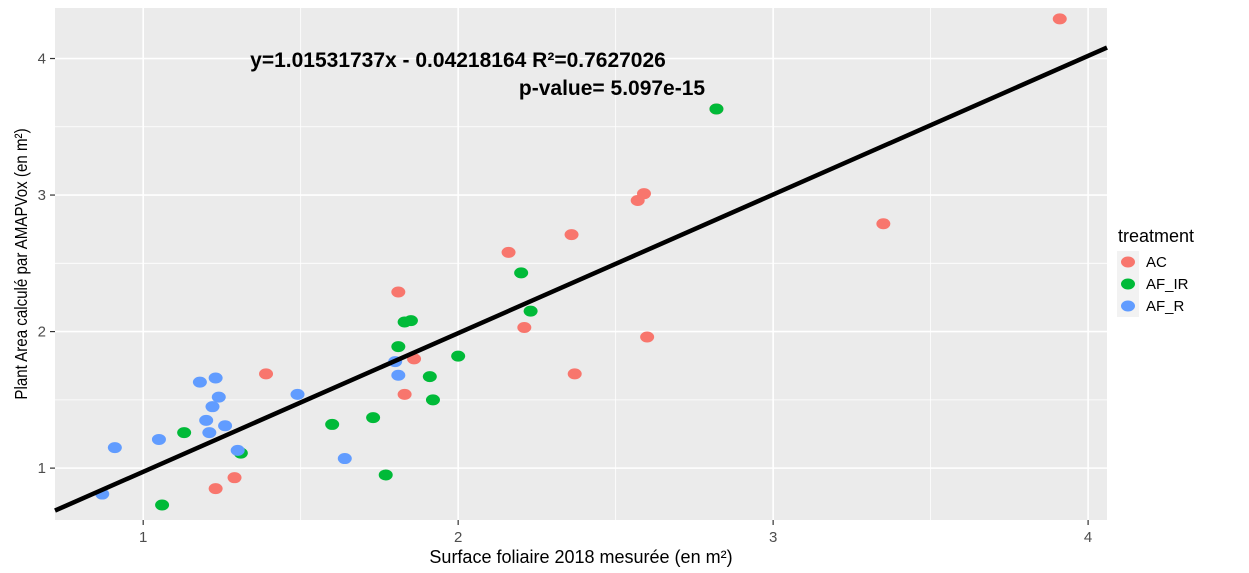 The width and height of the screenshot is (1249, 573). What do you see at coordinates (1165, 306) in the screenshot?
I see `legend-label-af-r: AF_R` at bounding box center [1165, 306].